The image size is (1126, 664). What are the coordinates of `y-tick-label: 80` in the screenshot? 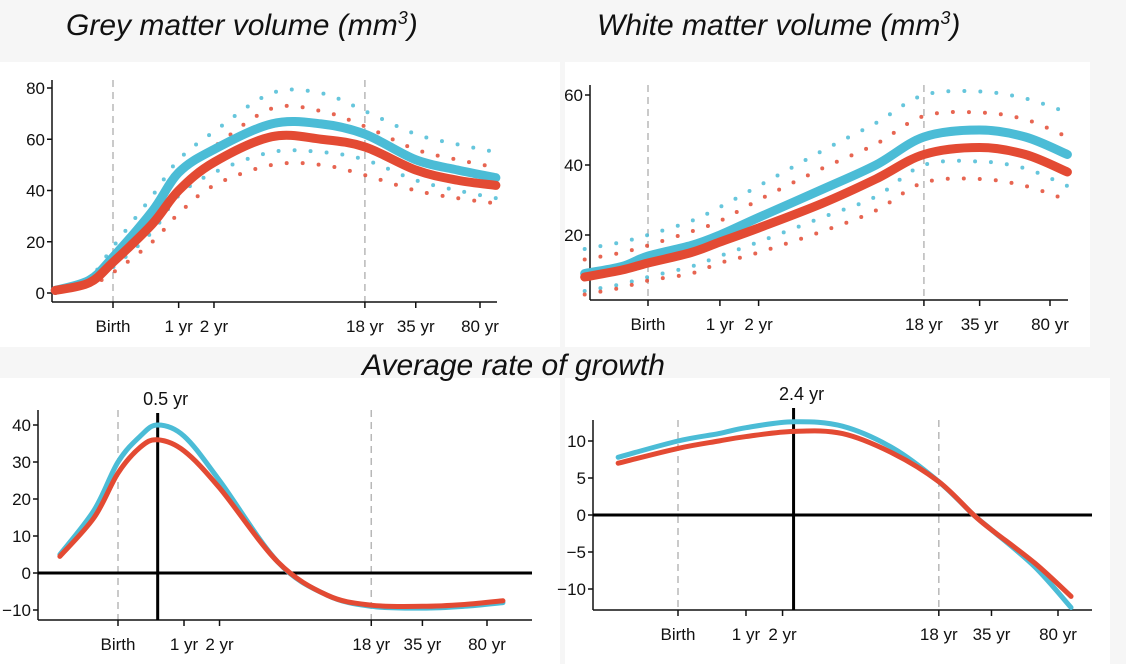 It's located at (35, 88).